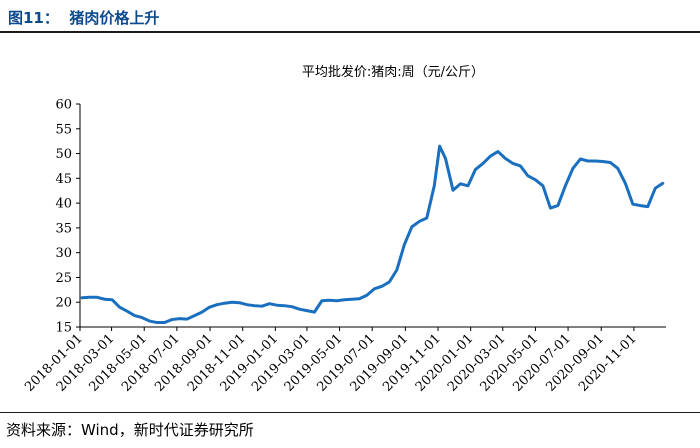 The image size is (700, 448). What do you see at coordinates (350, 32) in the screenshot?
I see `top-rule` at bounding box center [350, 32].